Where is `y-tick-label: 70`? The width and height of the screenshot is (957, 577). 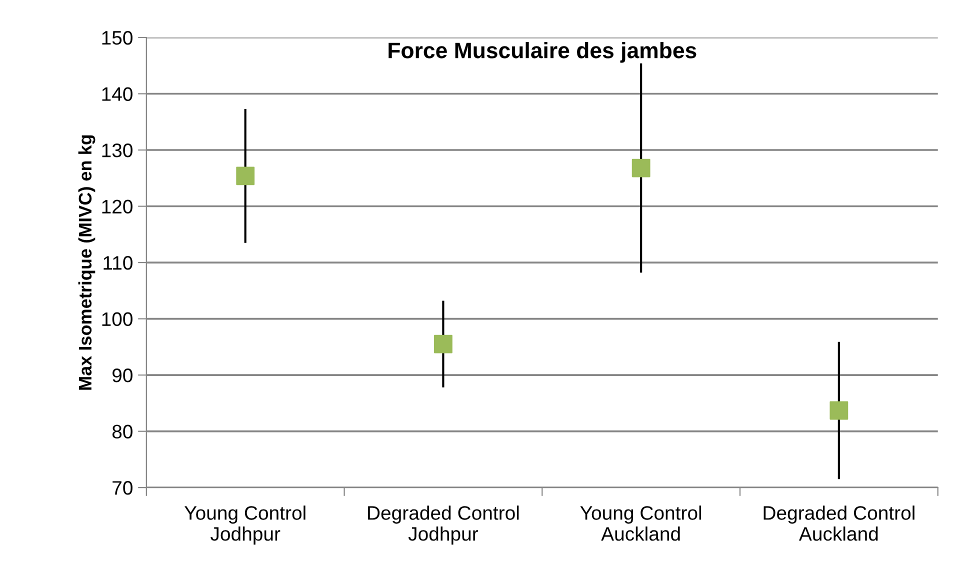
y-tick-label: 70 is located at coordinates (122, 488).